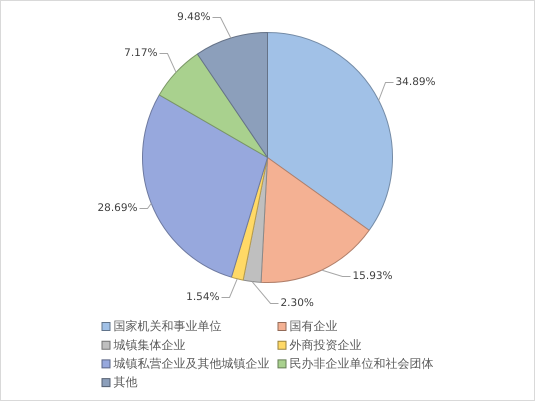  Describe the element at coordinates (126, 382) in the screenshot. I see `legend-label: 其他` at that location.